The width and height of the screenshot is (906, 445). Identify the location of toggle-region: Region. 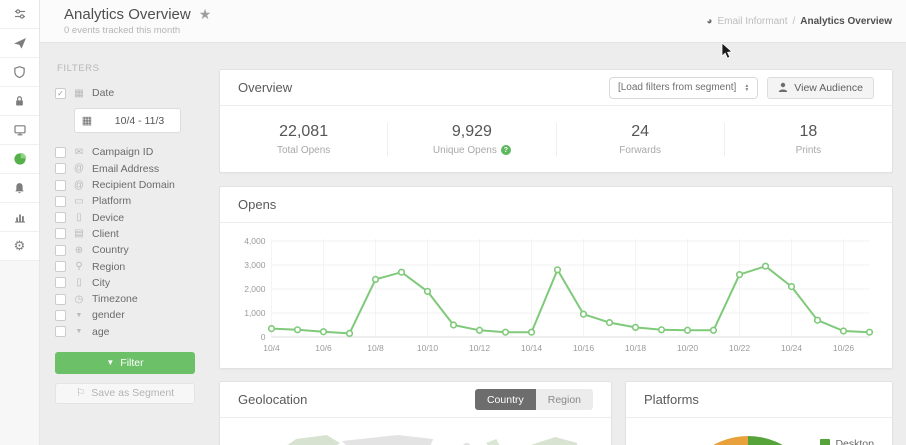
(564, 399).